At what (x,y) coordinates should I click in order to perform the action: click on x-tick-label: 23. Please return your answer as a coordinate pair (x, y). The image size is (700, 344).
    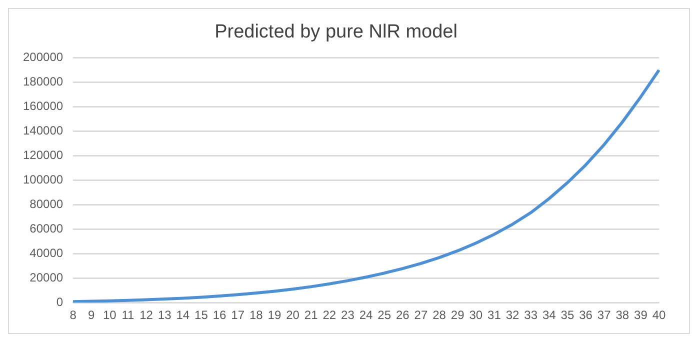
    Looking at the image, I should click on (348, 315).